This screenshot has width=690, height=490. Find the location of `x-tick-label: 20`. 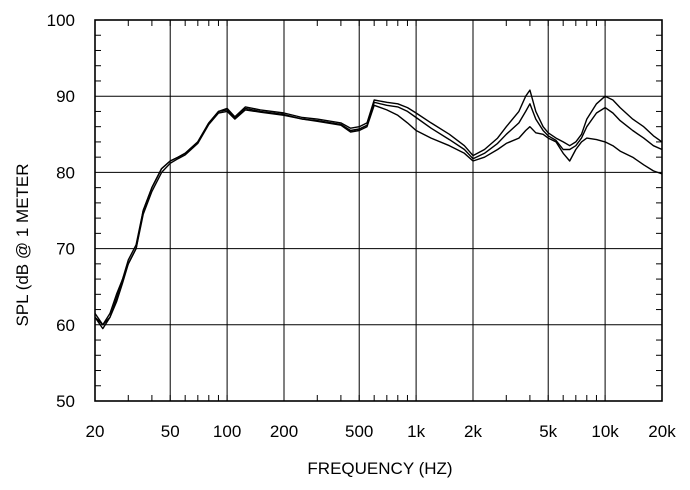

x-tick-label: 20 is located at coordinates (95, 431).